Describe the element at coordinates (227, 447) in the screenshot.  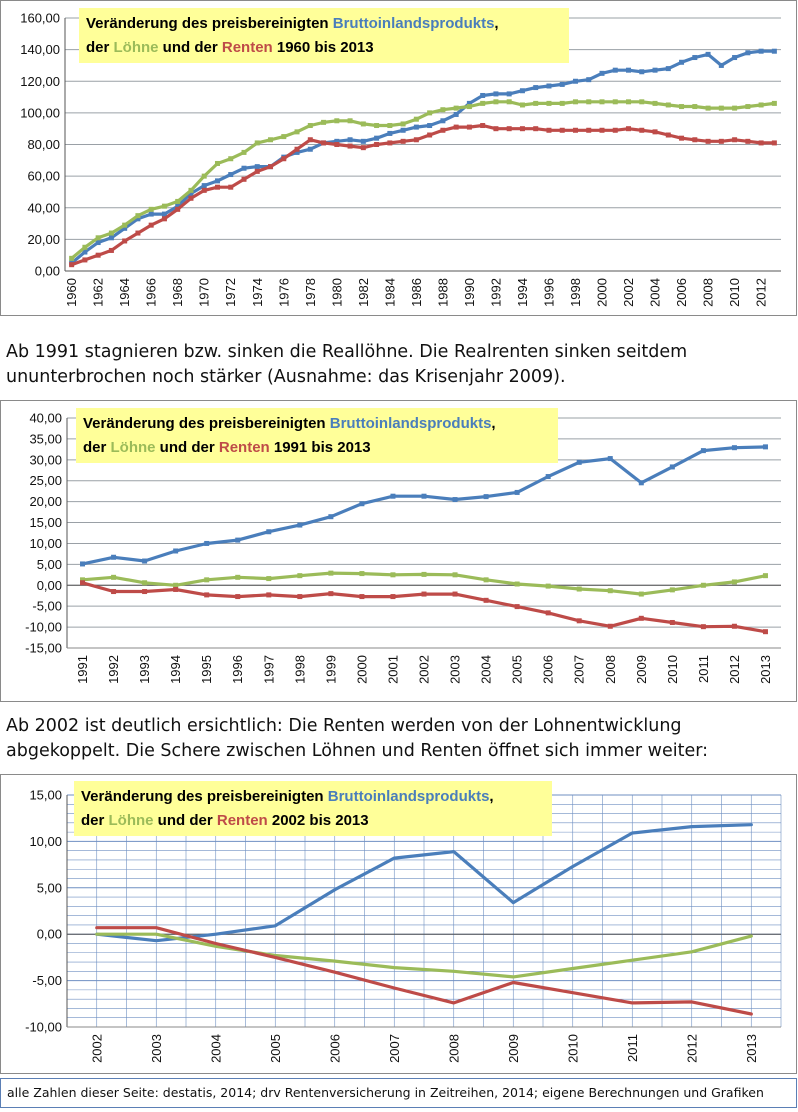
I see `chart-2-title-line-2: der Löhne und der Renten 1991 bis 2013` at that location.